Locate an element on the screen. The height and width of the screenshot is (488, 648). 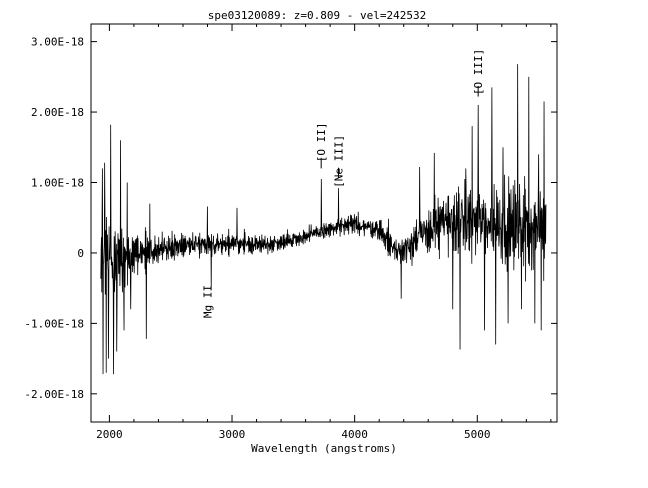
annotation-label: [O II] is located at coordinates (321, 142).